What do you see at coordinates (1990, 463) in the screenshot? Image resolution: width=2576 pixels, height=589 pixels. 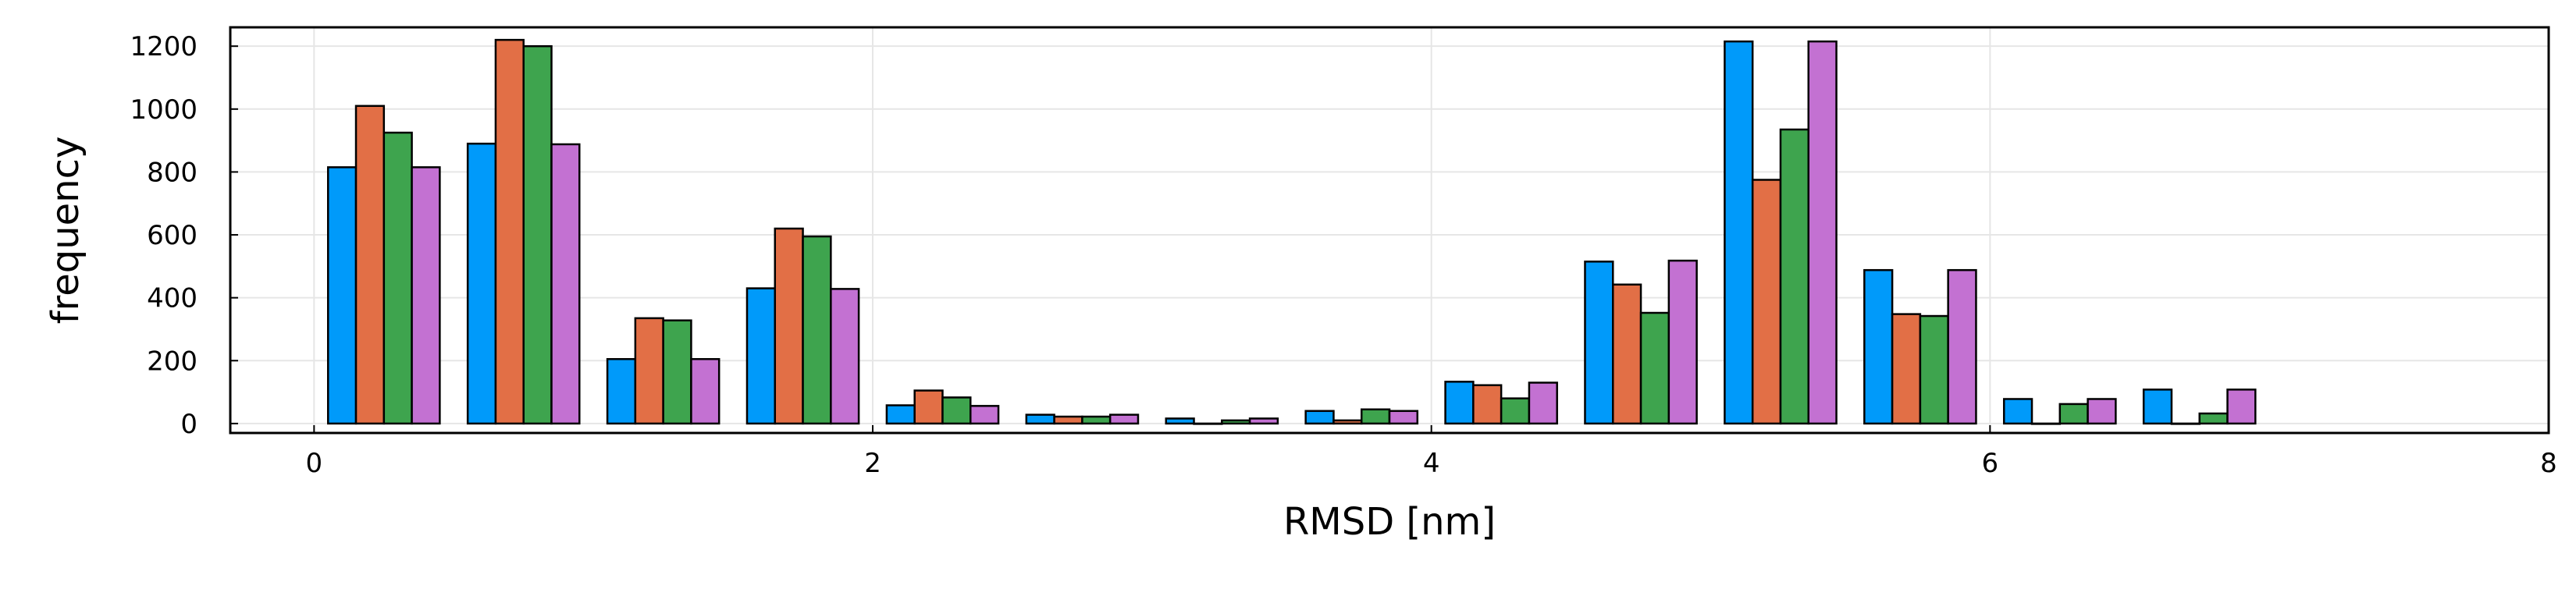 I see `x-tick-label: 6` at bounding box center [1990, 463].